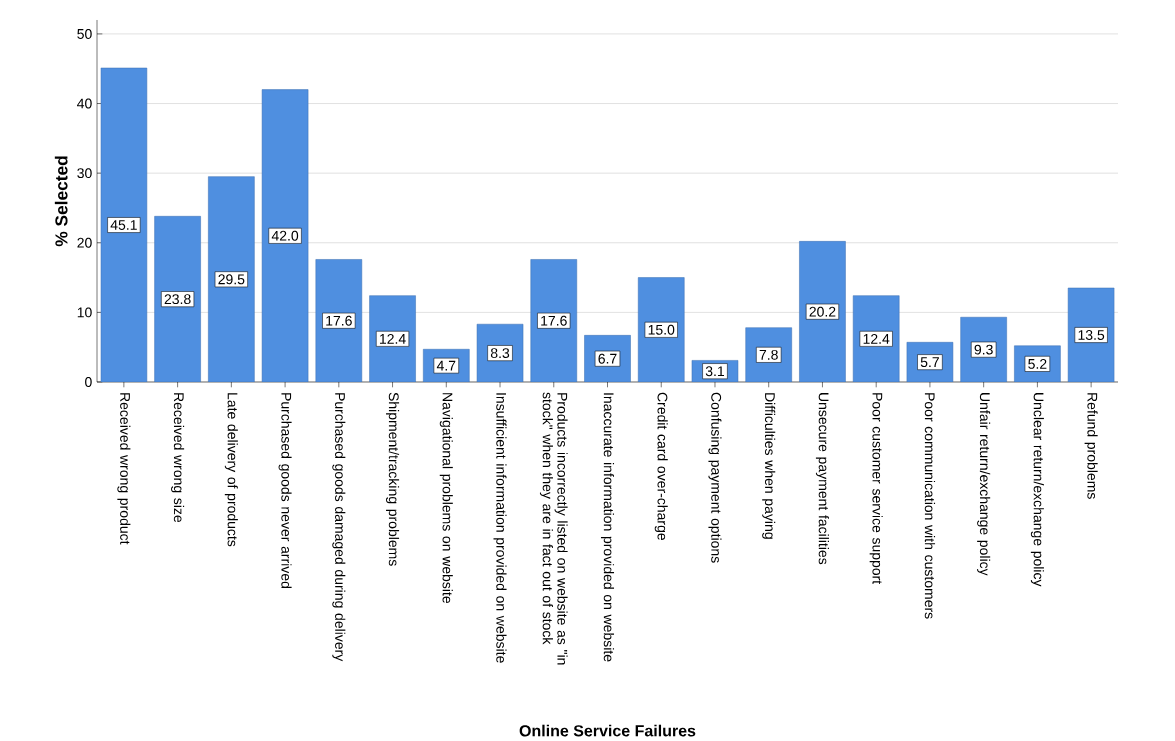 The width and height of the screenshot is (1175, 741). What do you see at coordinates (822, 479) in the screenshot?
I see `x-tick-label: Unsecure payment facilities` at bounding box center [822, 479].